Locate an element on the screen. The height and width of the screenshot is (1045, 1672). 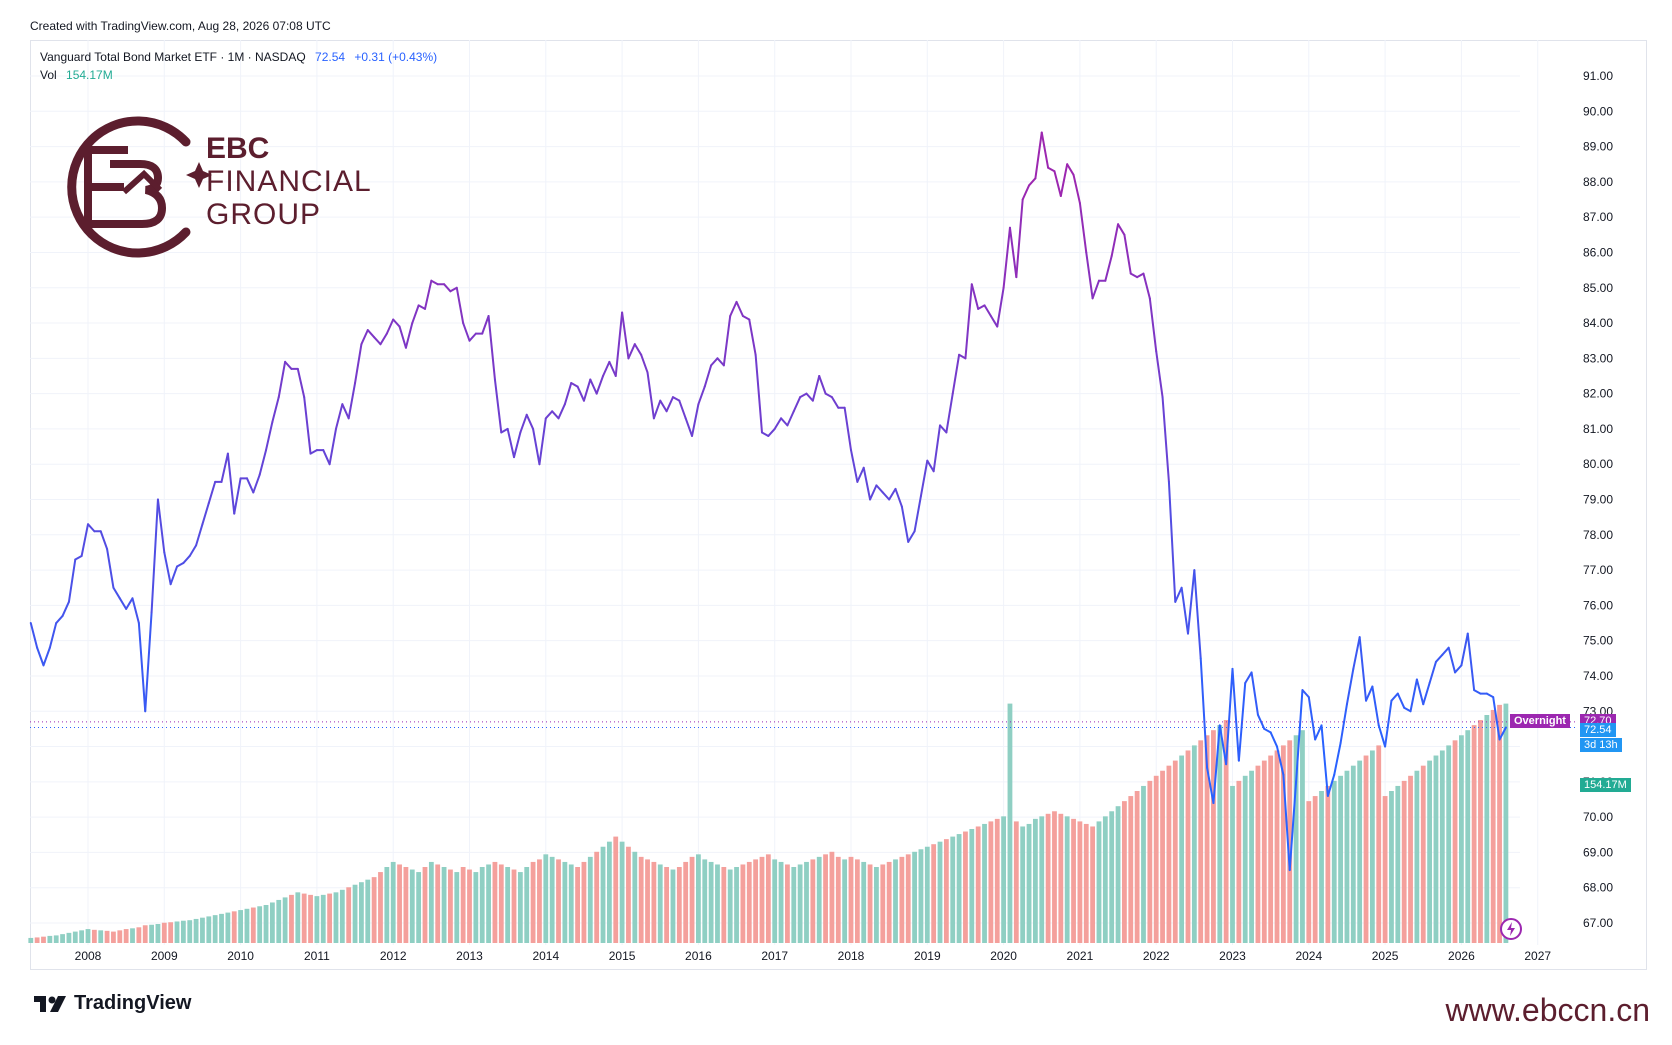
y-tick-label: 87.00 is located at coordinates (1598, 217).